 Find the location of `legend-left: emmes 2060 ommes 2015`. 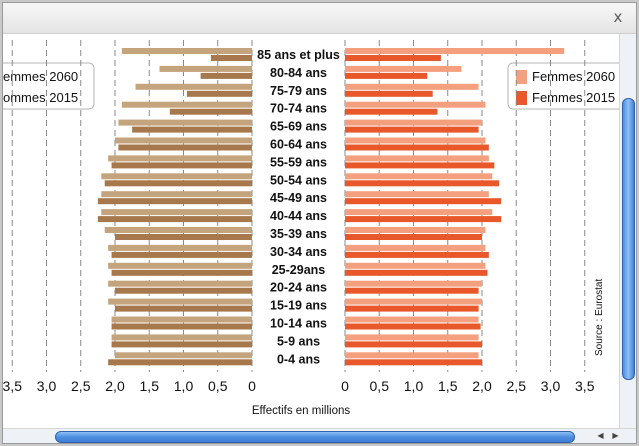

legend-left: emmes 2060 ommes 2015 is located at coordinates (49, 86).